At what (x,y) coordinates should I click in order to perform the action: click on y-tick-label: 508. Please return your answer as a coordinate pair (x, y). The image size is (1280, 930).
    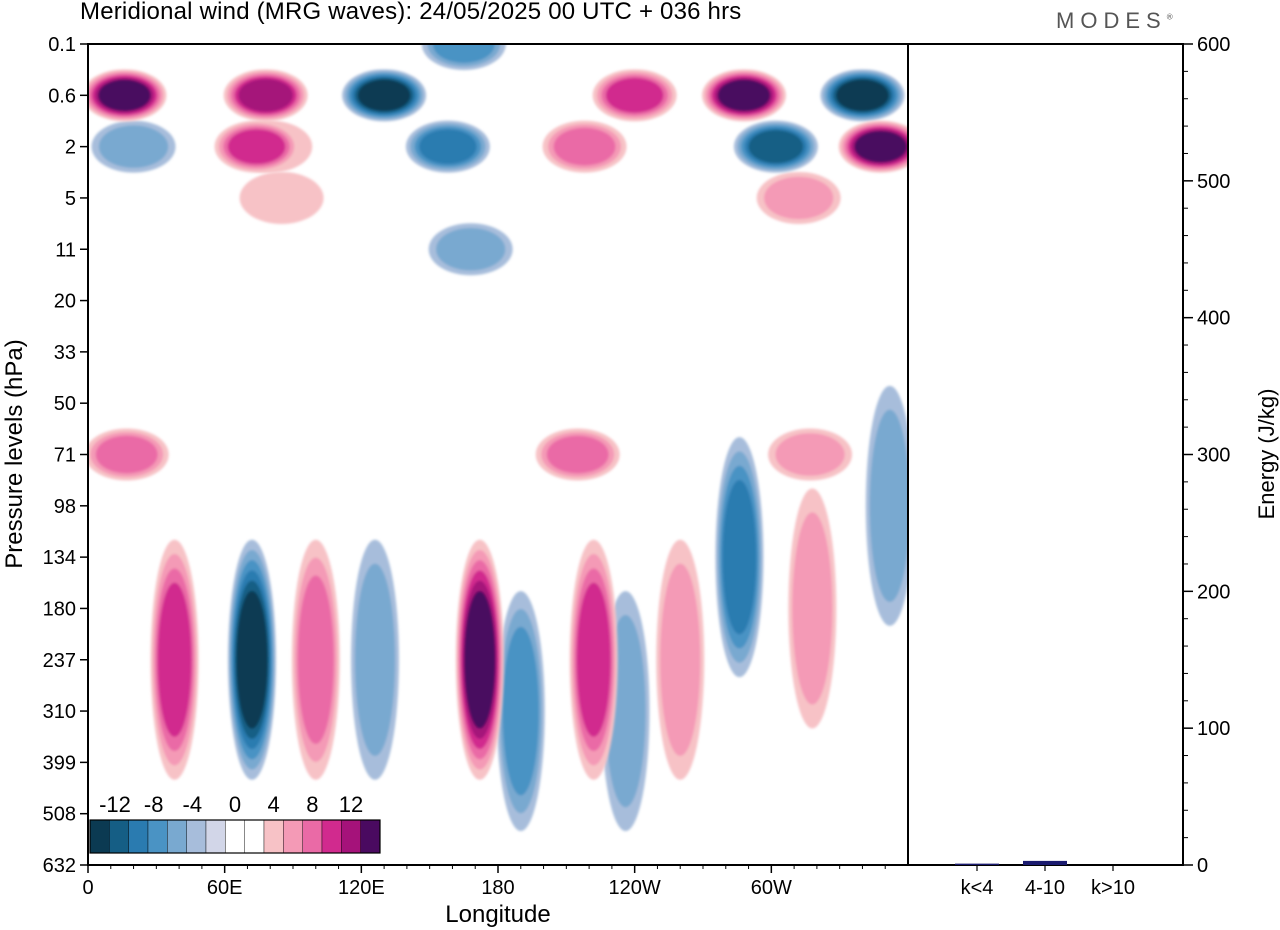
    Looking at the image, I should click on (59, 815).